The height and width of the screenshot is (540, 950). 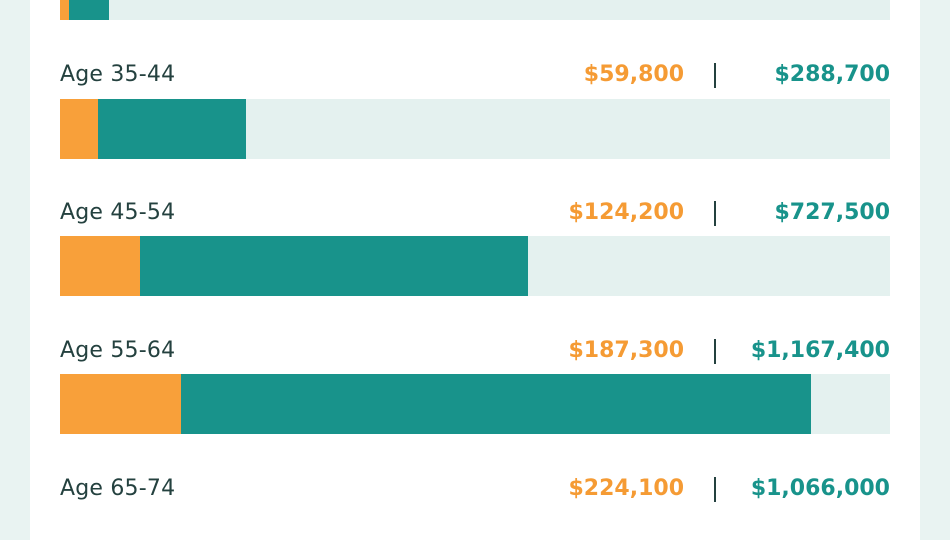 I want to click on mean-value-label: $1,066,000, so click(x=820, y=488).